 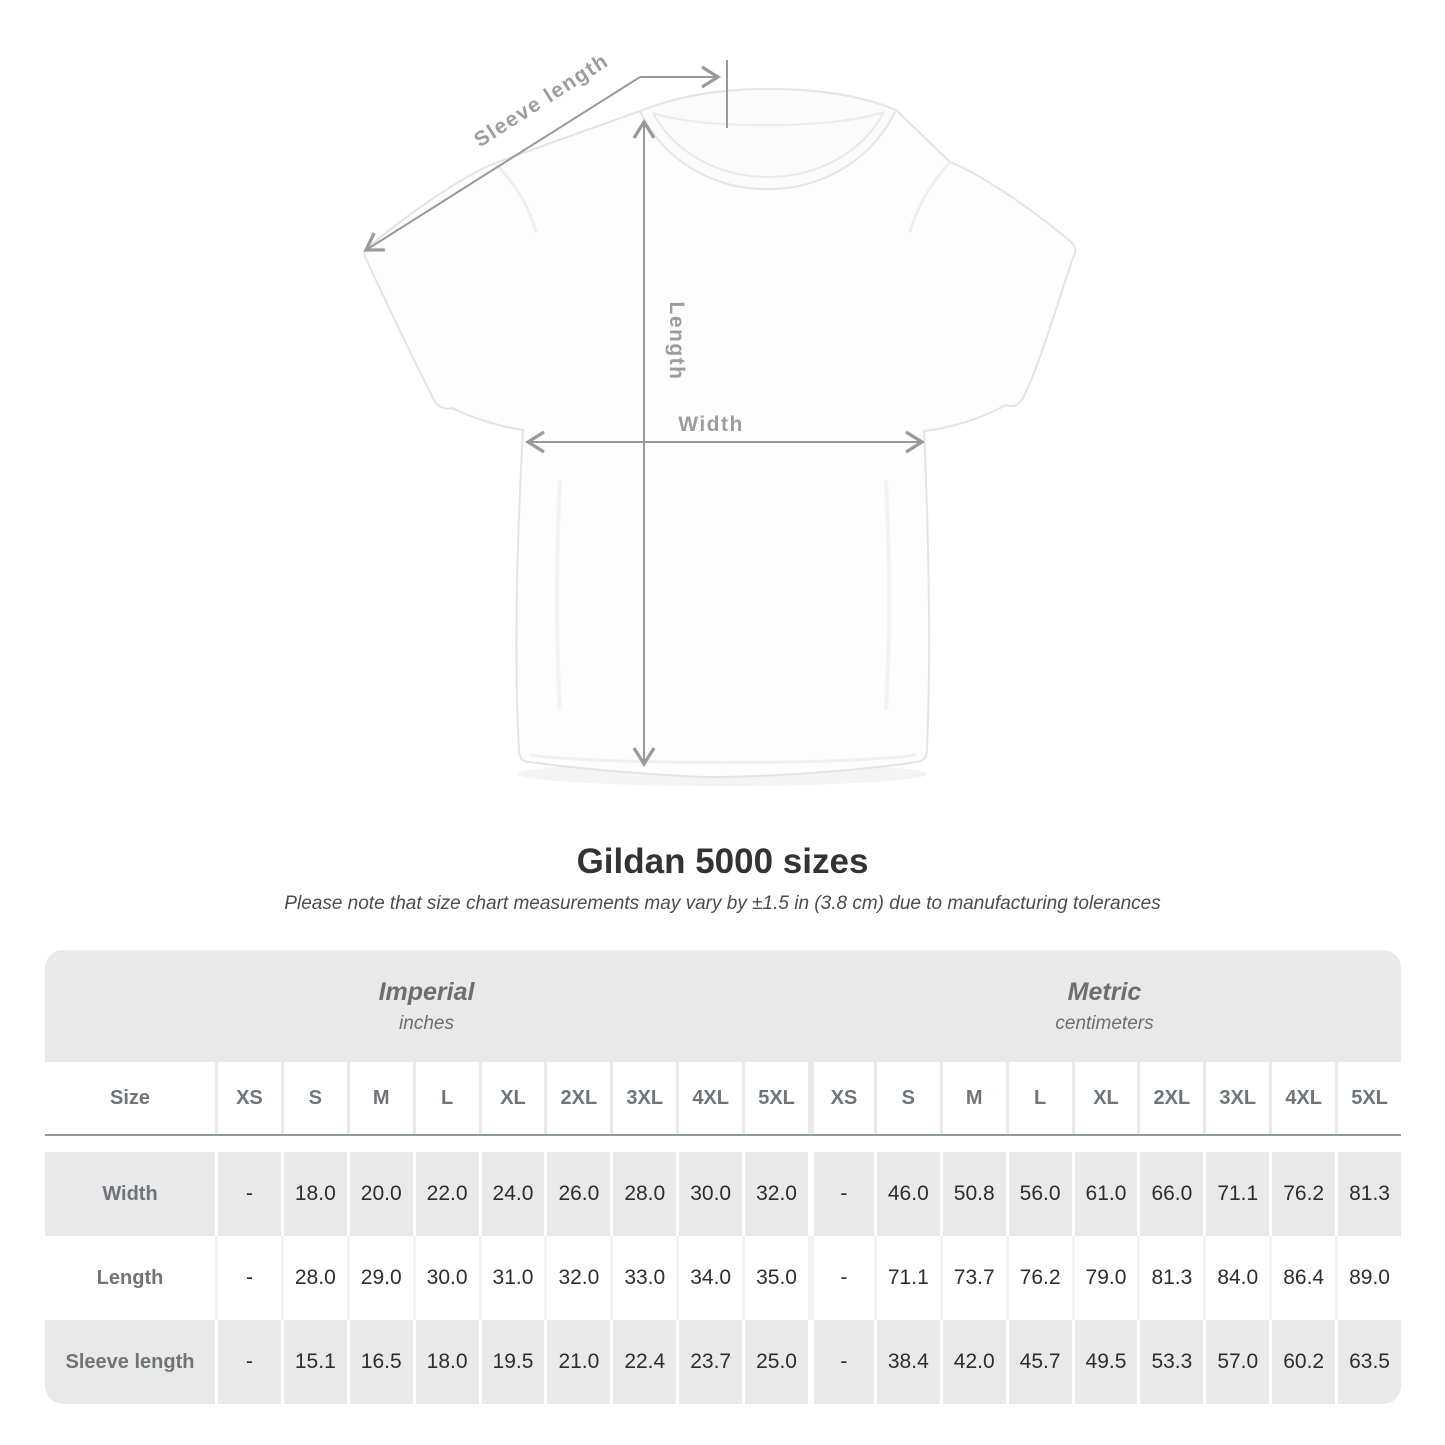 I want to click on imperial-unit: inches, so click(x=426, y=1023).